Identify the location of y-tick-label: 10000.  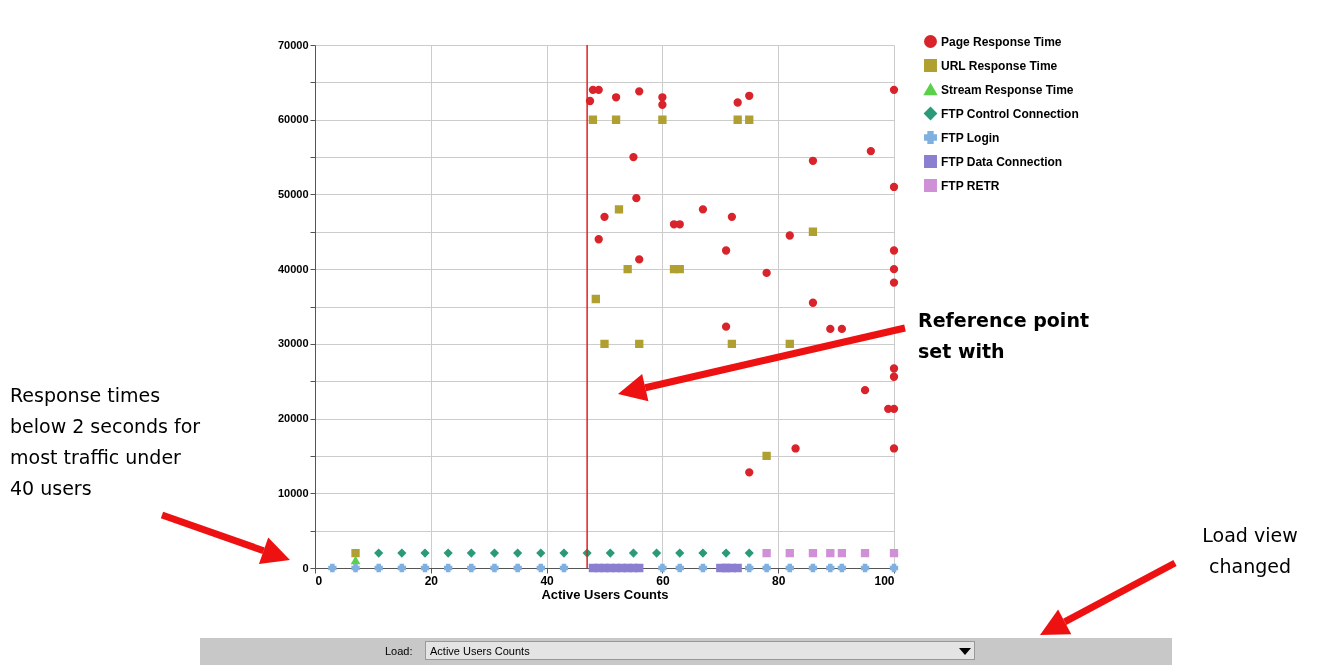
(293, 492).